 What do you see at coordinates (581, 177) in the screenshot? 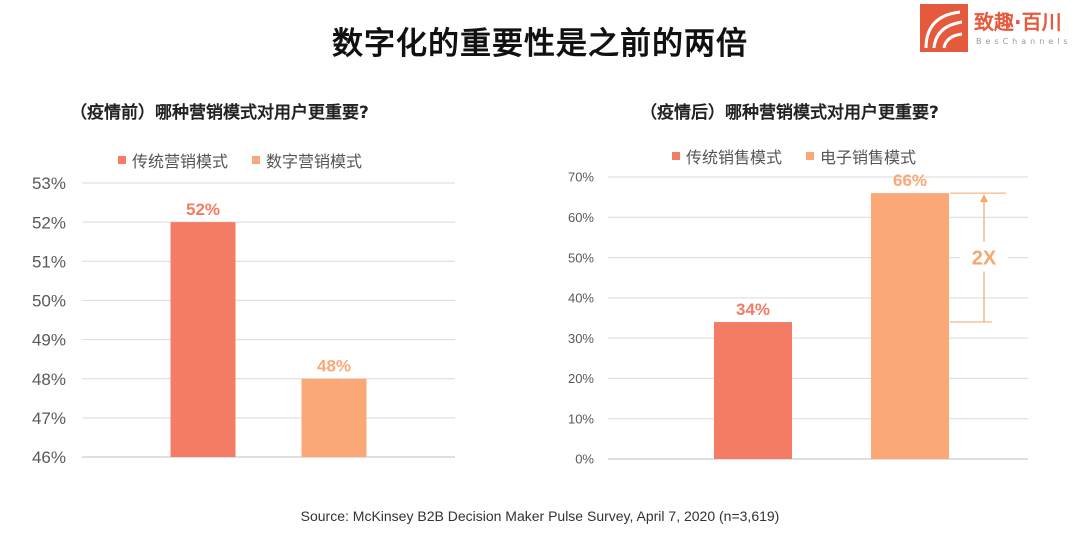
I see `y-tick-label: 70%` at bounding box center [581, 177].